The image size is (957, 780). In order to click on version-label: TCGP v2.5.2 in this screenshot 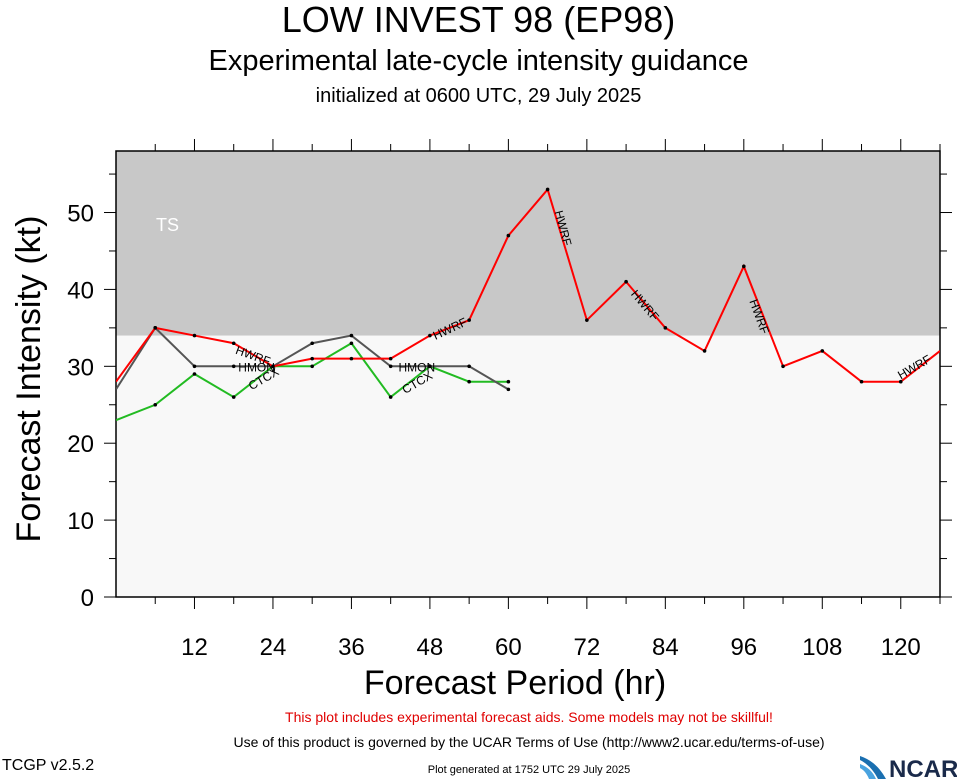, I will do `click(48, 765)`.